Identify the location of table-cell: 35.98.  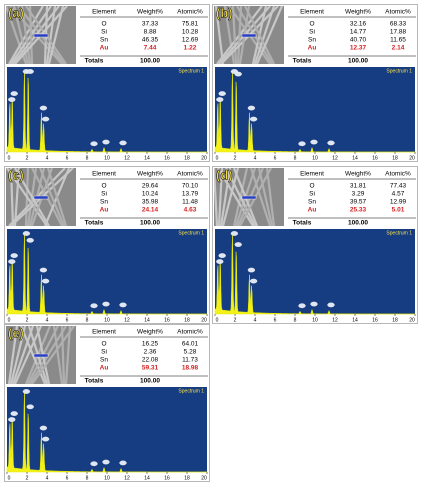
(150, 202).